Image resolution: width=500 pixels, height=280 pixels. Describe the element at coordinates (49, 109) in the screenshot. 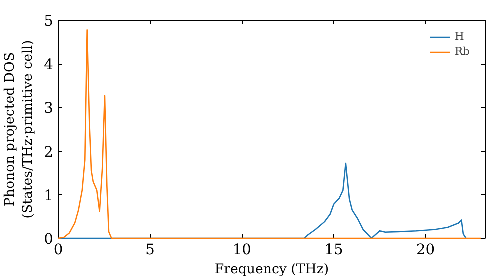

I see `y-tick-label: 3` at that location.